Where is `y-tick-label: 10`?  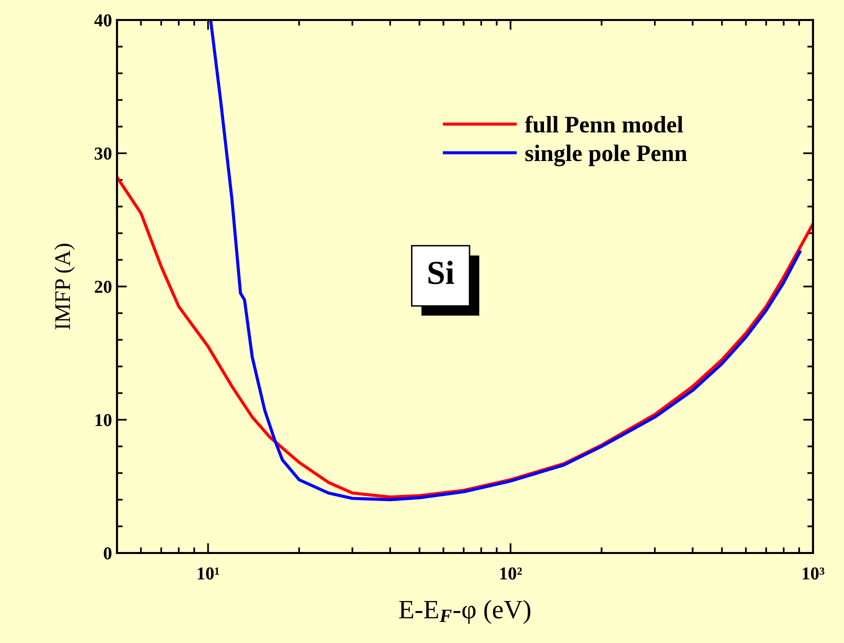 y-tick-label: 10 is located at coordinates (104, 420).